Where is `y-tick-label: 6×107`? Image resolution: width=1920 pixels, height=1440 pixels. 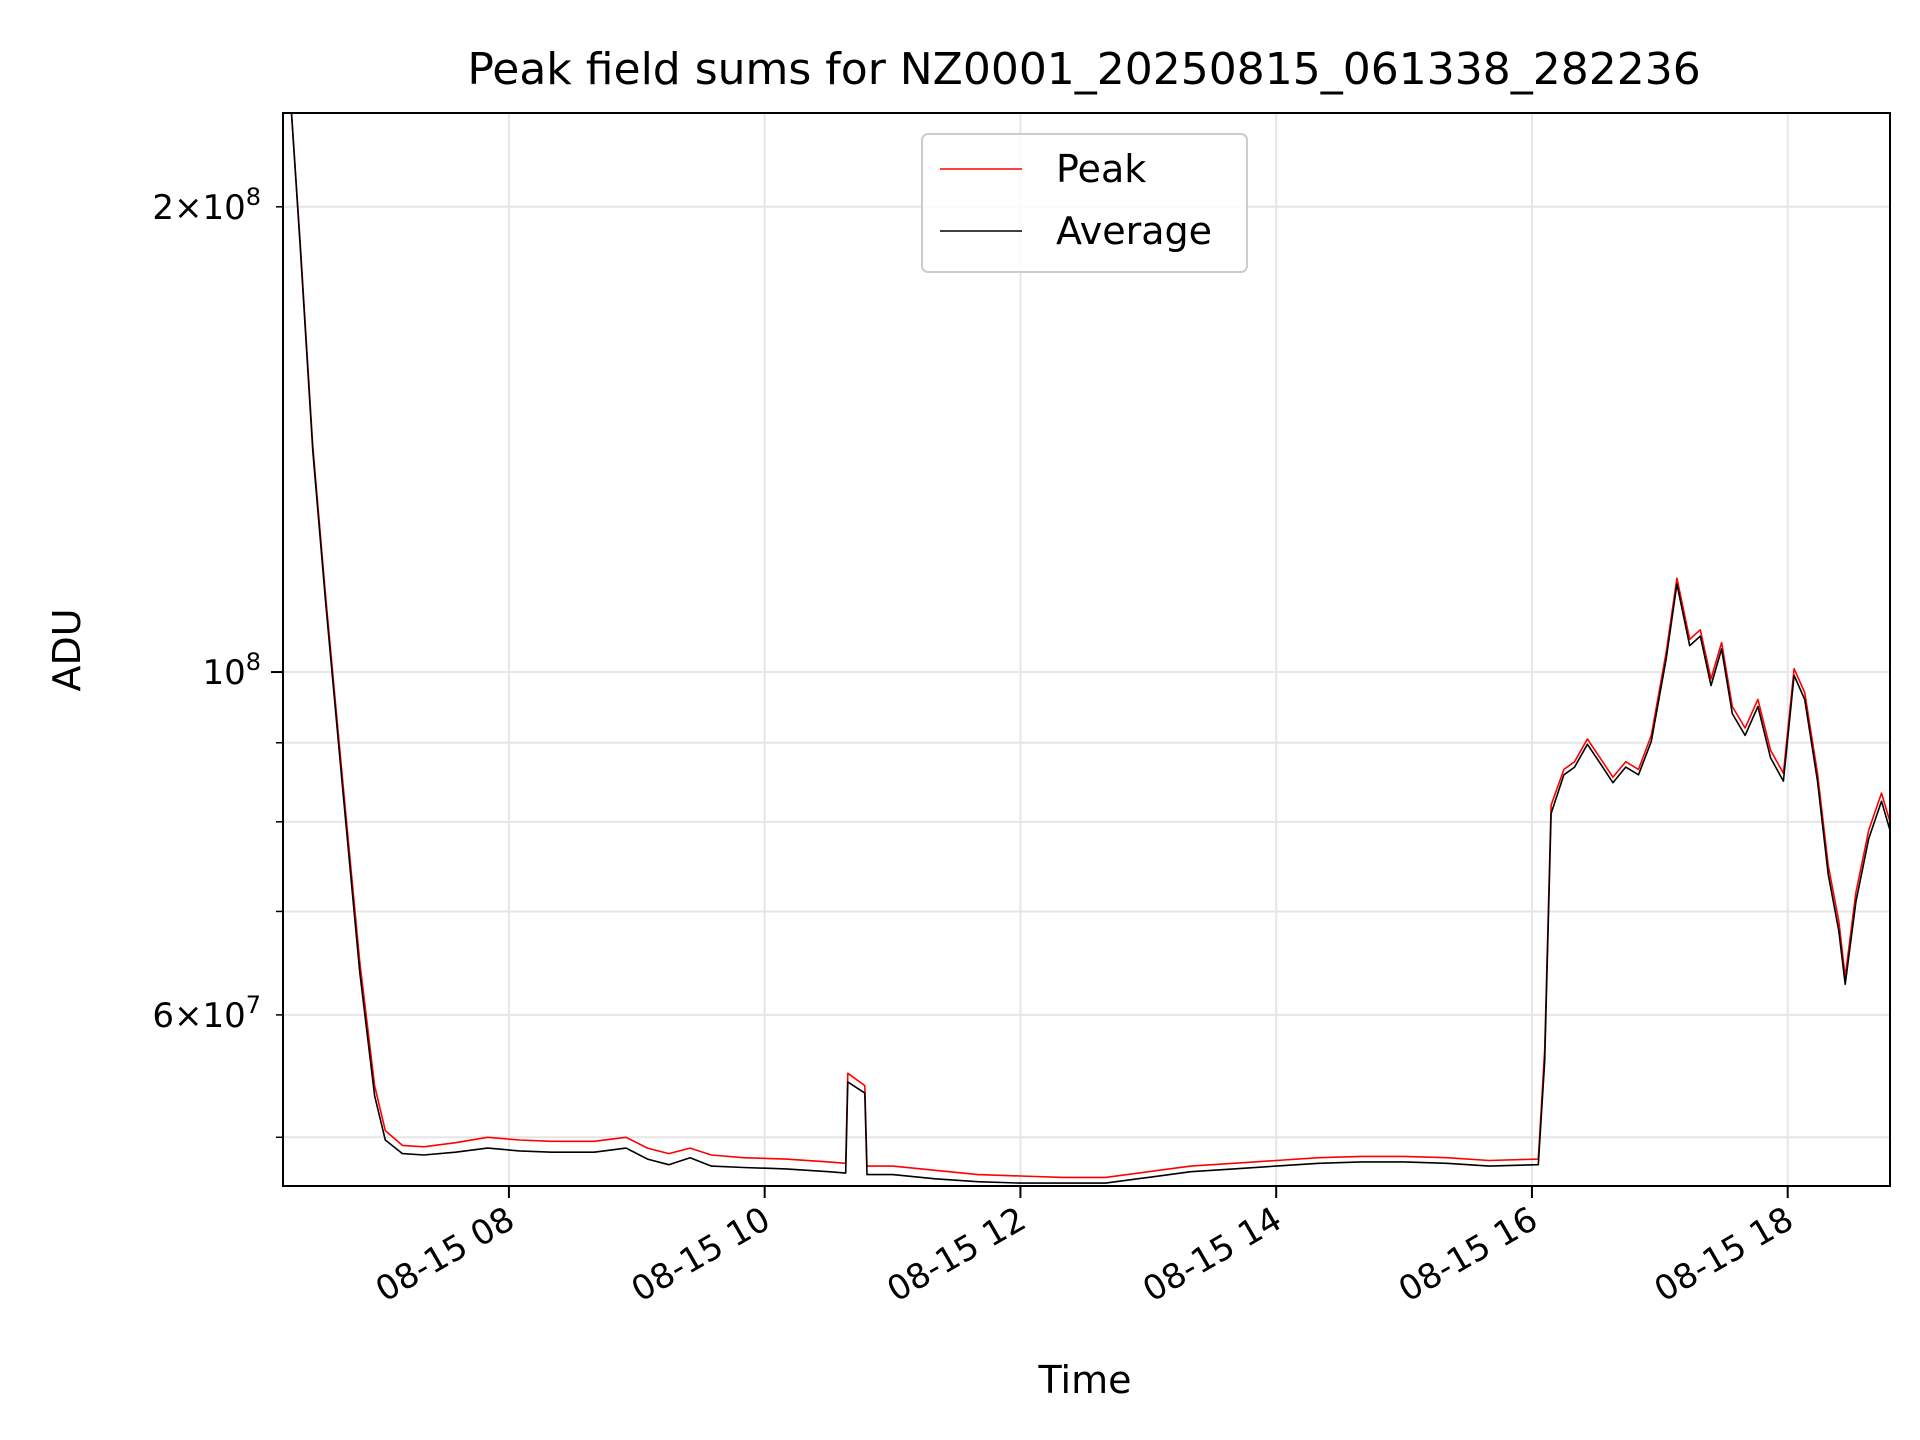
y-tick-label: 6×107 is located at coordinates (206, 1013).